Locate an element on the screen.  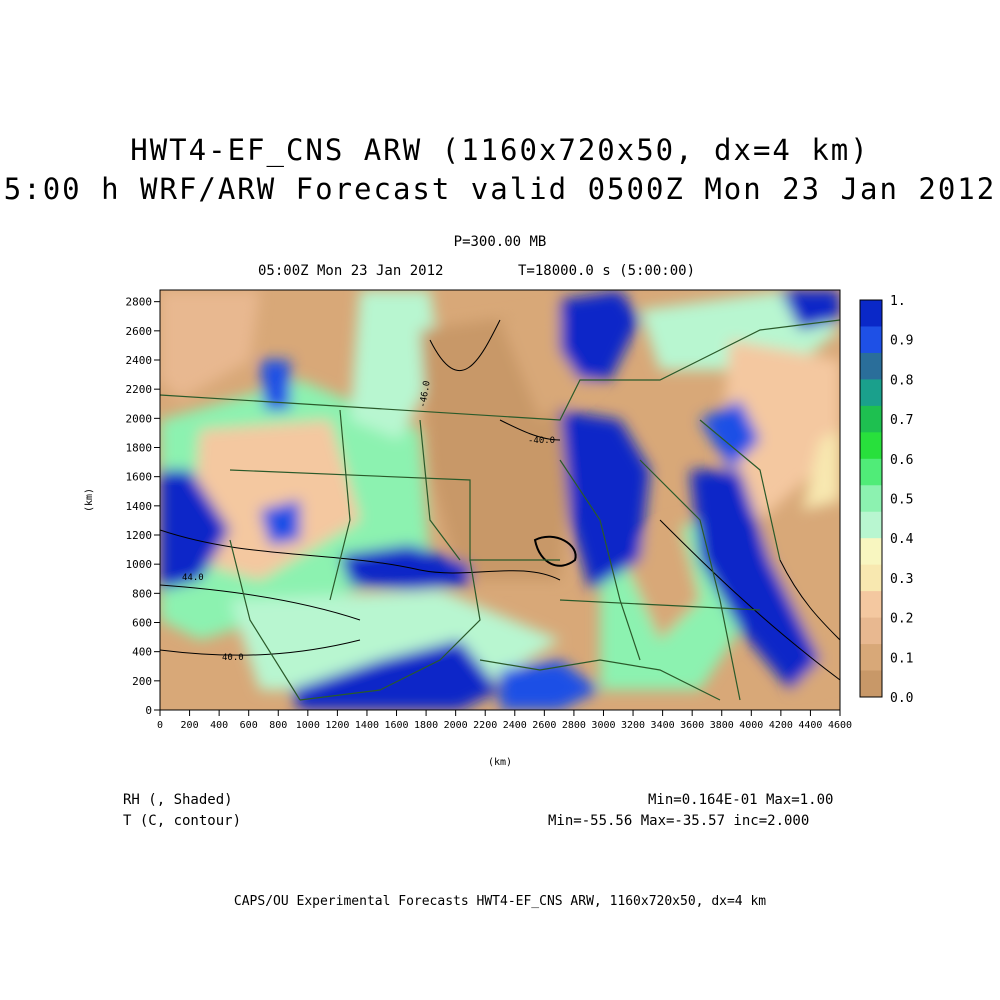
valid-time: 05:00Z Mon 23 Jan 2012 is located at coordinates (351, 271).